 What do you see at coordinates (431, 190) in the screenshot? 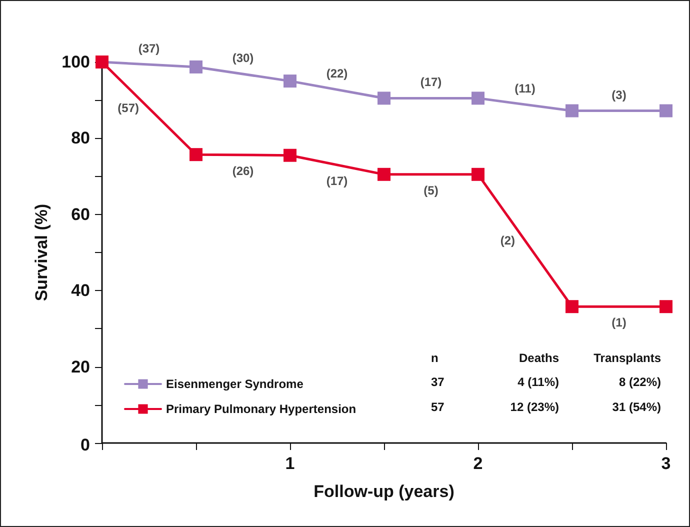
I see `annotation: (5)` at bounding box center [431, 190].